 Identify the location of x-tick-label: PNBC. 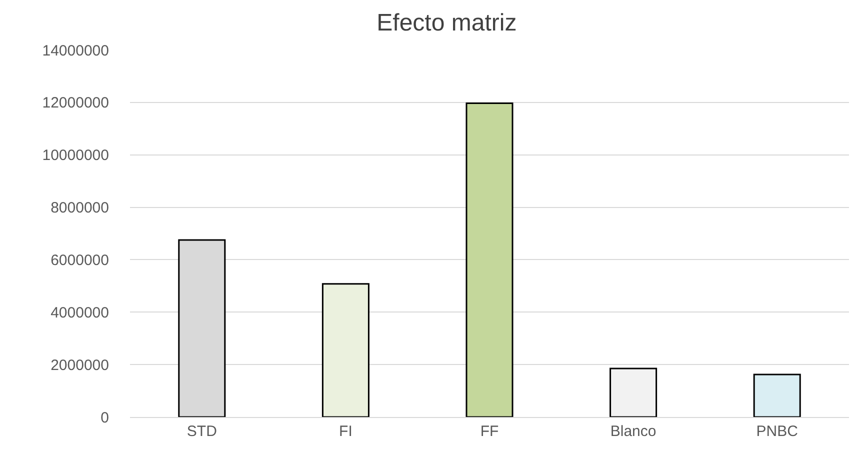
(777, 431).